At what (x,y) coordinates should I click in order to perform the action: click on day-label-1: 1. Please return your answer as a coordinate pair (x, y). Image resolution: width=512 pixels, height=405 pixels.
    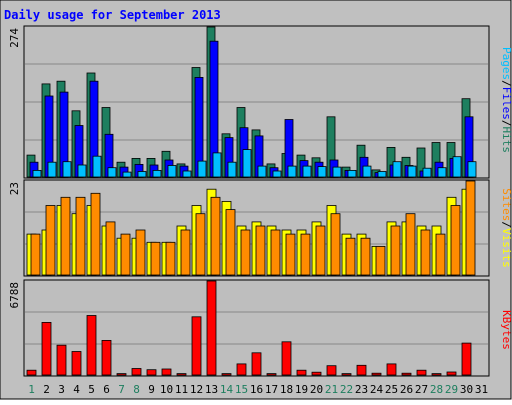
    Looking at the image, I should click on (31, 389).